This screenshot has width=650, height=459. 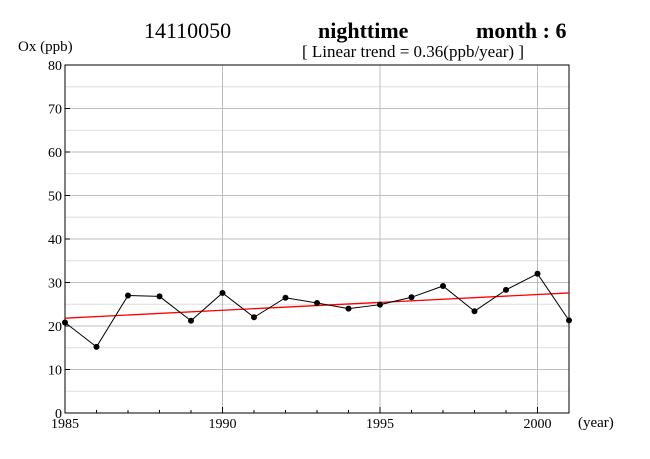 I want to click on month-label: month : 6, so click(x=521, y=30).